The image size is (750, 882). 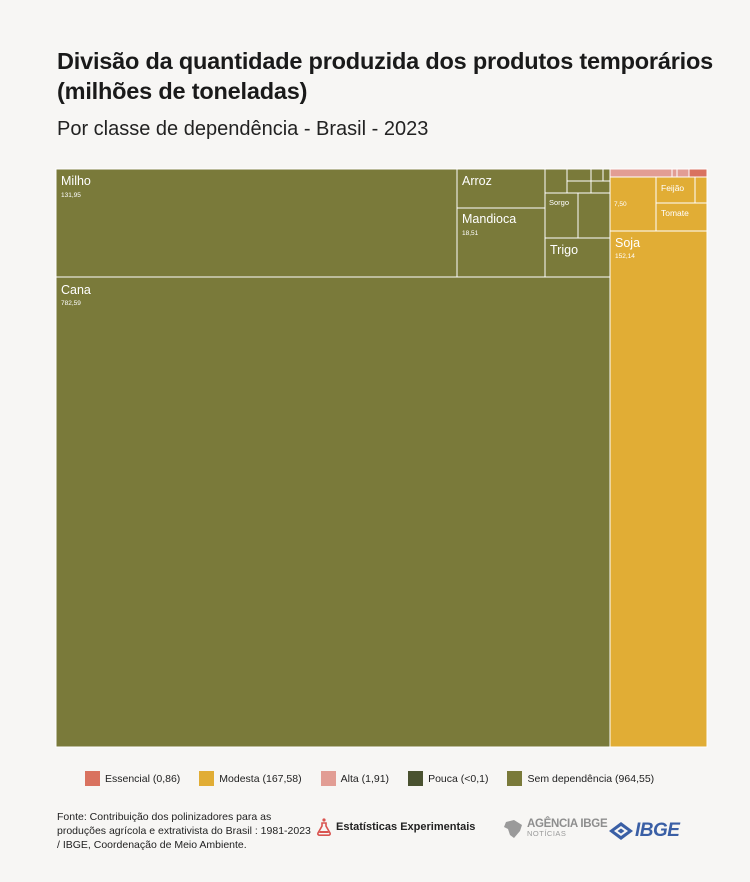 I want to click on tile-label-milho: Milho, so click(x=76, y=181).